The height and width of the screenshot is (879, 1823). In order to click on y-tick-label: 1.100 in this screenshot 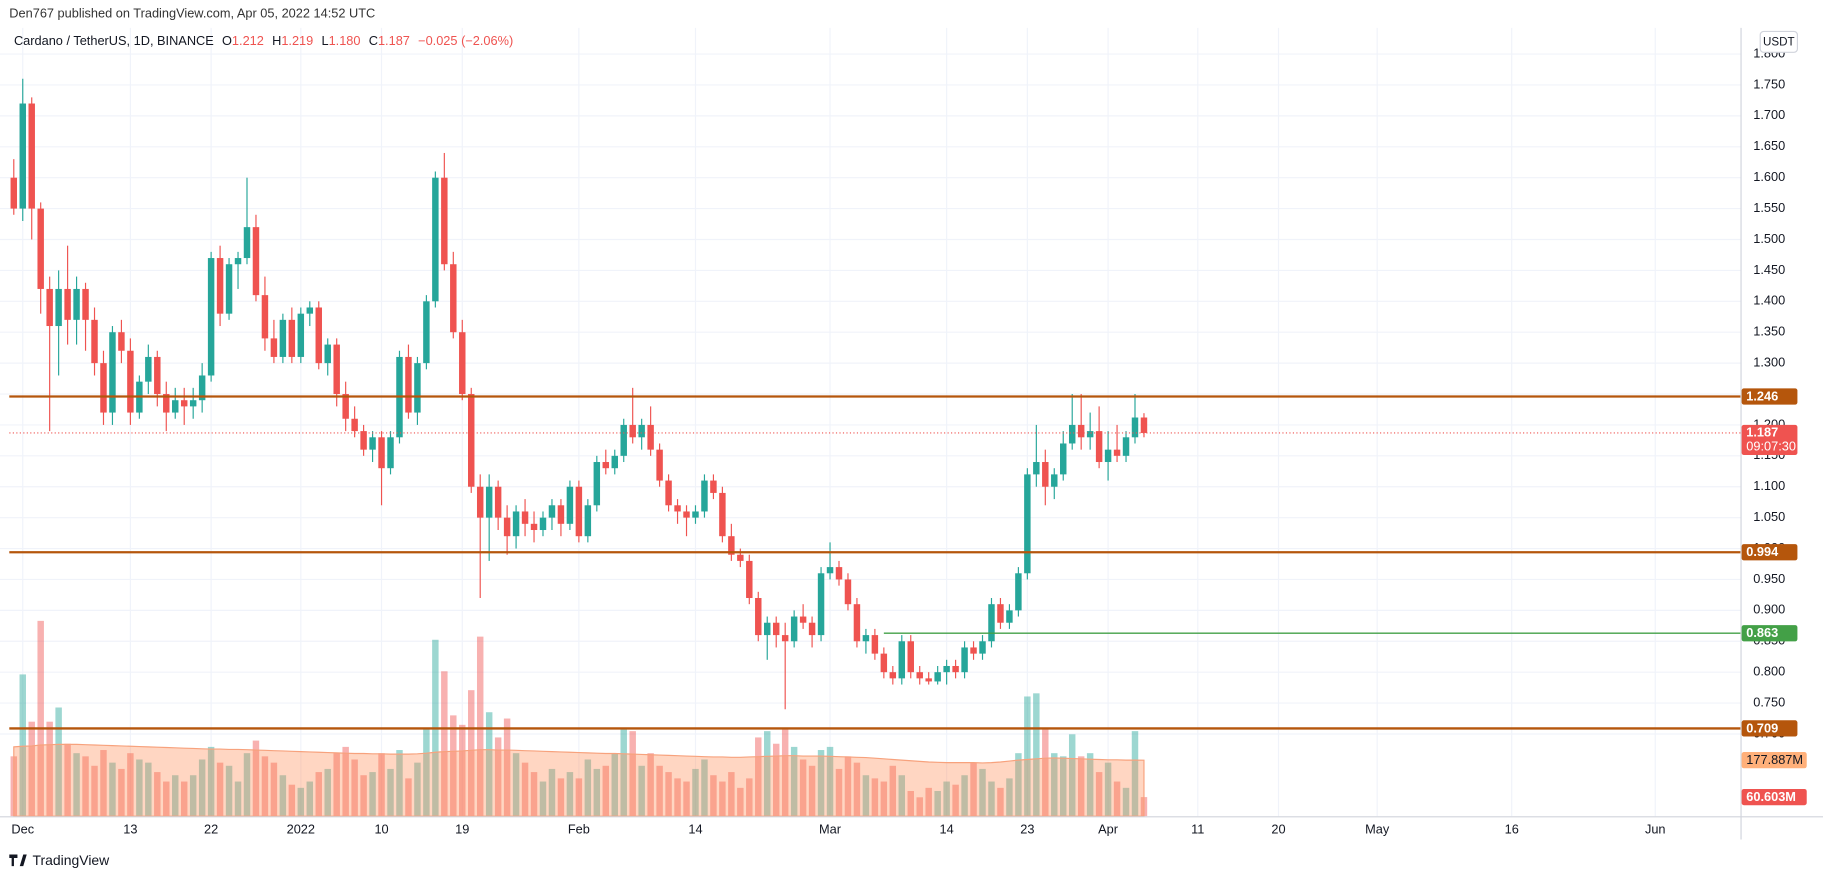, I will do `click(1769, 485)`.